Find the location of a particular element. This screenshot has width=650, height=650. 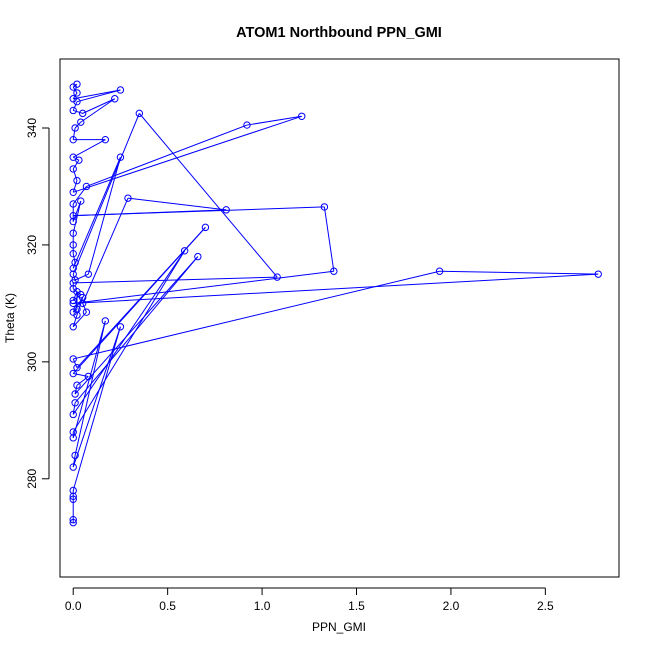

y-axis-label: Theta (K) is located at coordinates (10, 318).